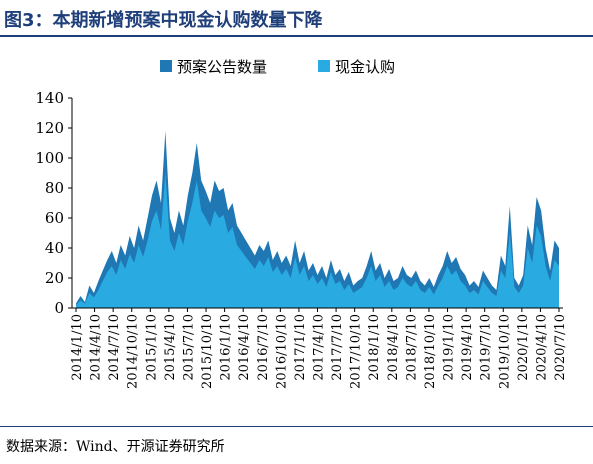 Image resolution: width=593 pixels, height=464 pixels. Describe the element at coordinates (560, 347) in the screenshot. I see `x-tick-label: 2020/7/10` at that location.